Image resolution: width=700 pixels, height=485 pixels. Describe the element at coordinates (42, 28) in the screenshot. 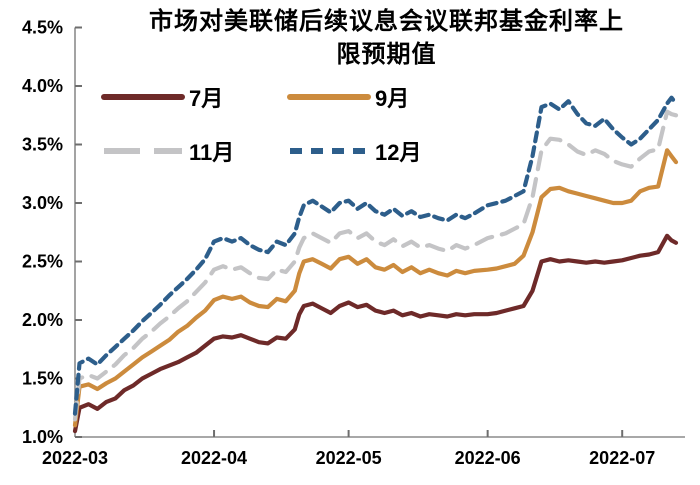

I see `y-tick-label: 4.5%` at that location.